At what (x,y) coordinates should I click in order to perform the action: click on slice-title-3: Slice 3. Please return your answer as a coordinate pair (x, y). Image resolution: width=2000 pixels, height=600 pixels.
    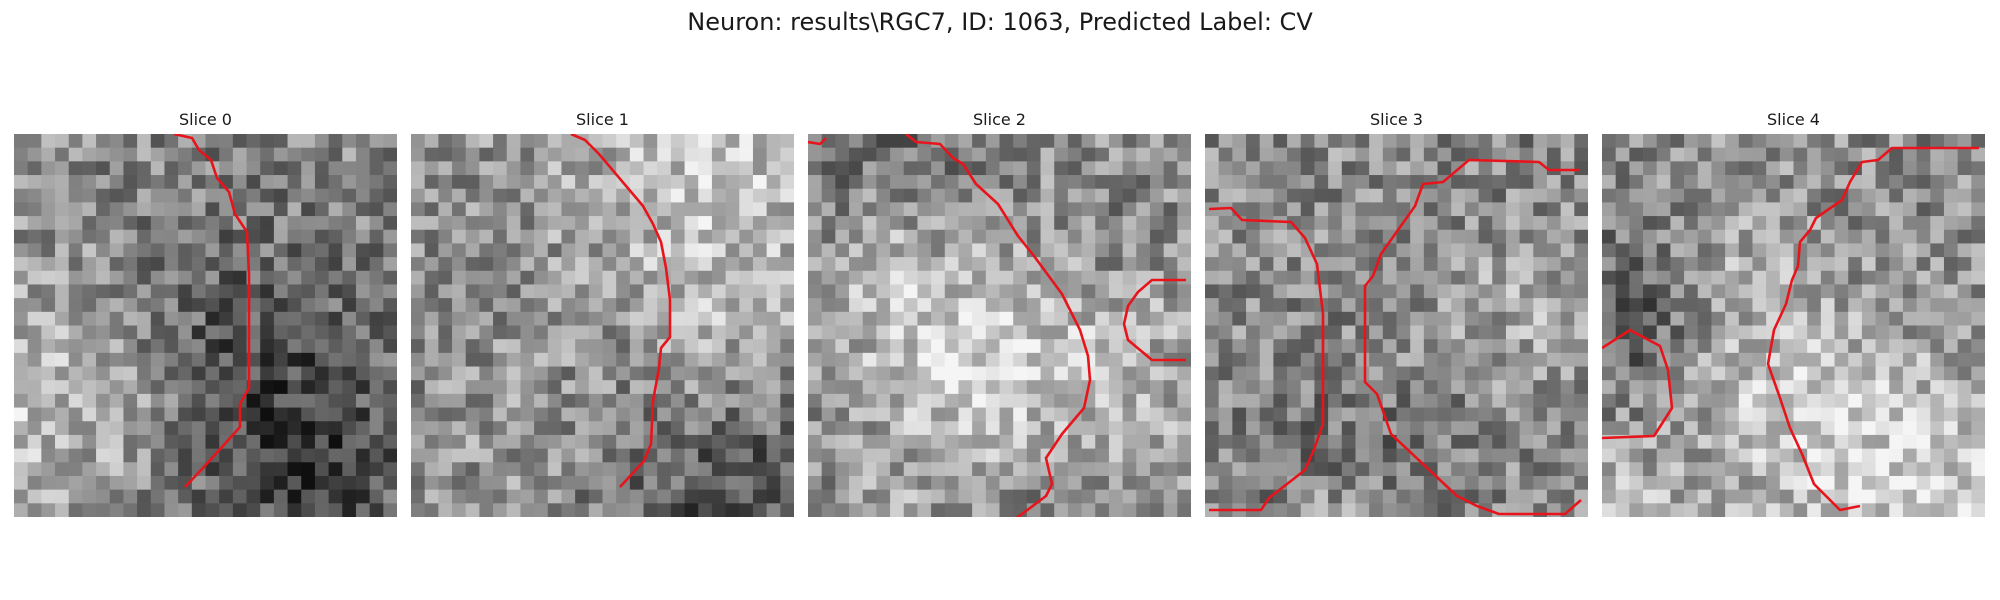
    Looking at the image, I should click on (1396, 119).